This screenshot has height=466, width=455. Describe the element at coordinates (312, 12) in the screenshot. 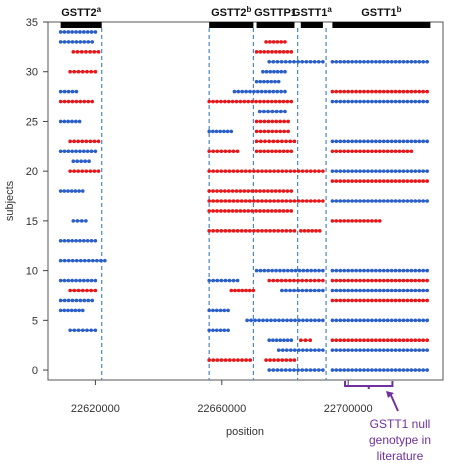

I see `gene-label: GSTT1a` at that location.